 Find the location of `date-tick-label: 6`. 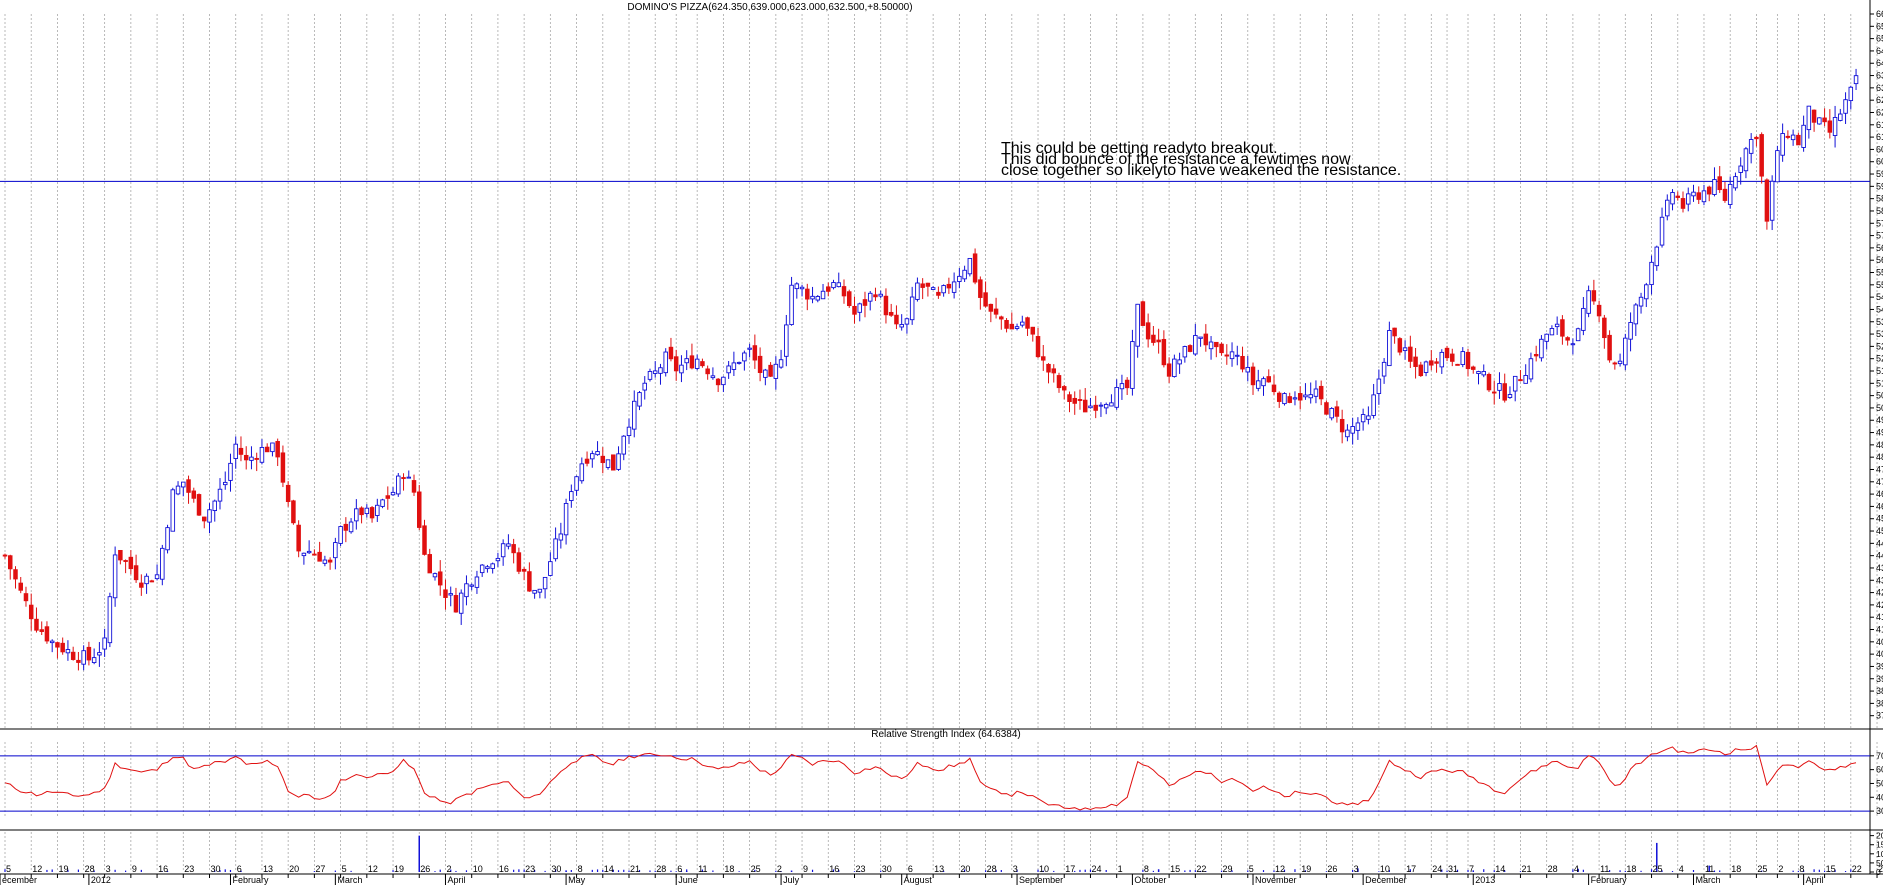

date-tick-label: 6 is located at coordinates (239, 869).